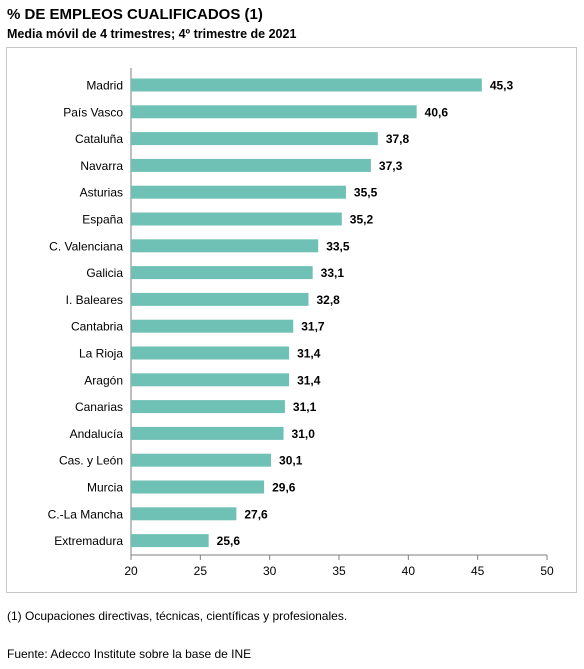 The width and height of the screenshot is (584, 669). Describe the element at coordinates (366, 193) in the screenshot. I see `value-label: 35,5` at that location.